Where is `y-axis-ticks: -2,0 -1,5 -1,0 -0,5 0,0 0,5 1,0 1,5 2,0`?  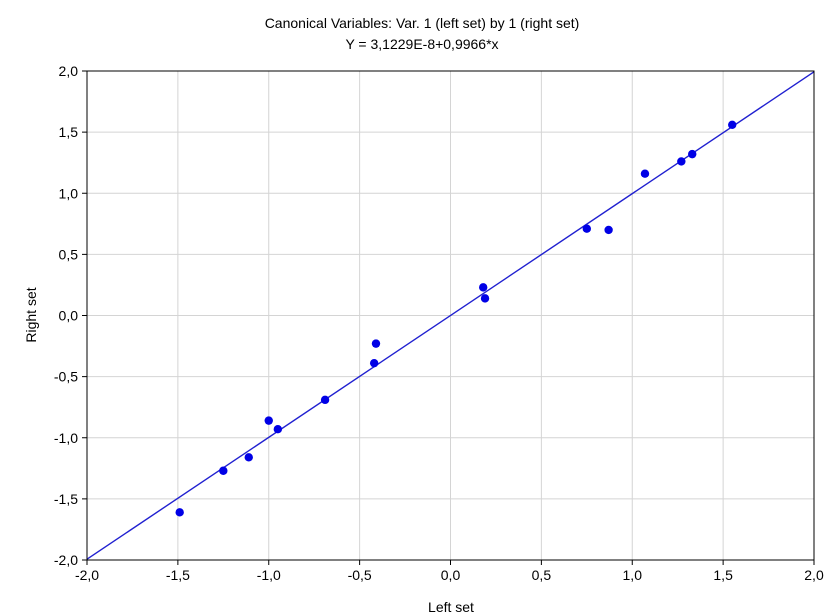 y-axis-ticks: -2,0 -1,5 -1,0 -0,5 0,0 0,5 1,0 1,5 2,0 is located at coordinates (70, 315).